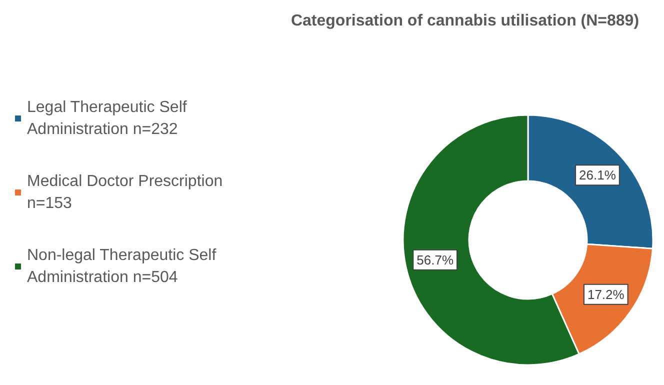 This screenshot has width=664, height=385. What do you see at coordinates (435, 260) in the screenshot?
I see `data-label: 56.7%` at bounding box center [435, 260].